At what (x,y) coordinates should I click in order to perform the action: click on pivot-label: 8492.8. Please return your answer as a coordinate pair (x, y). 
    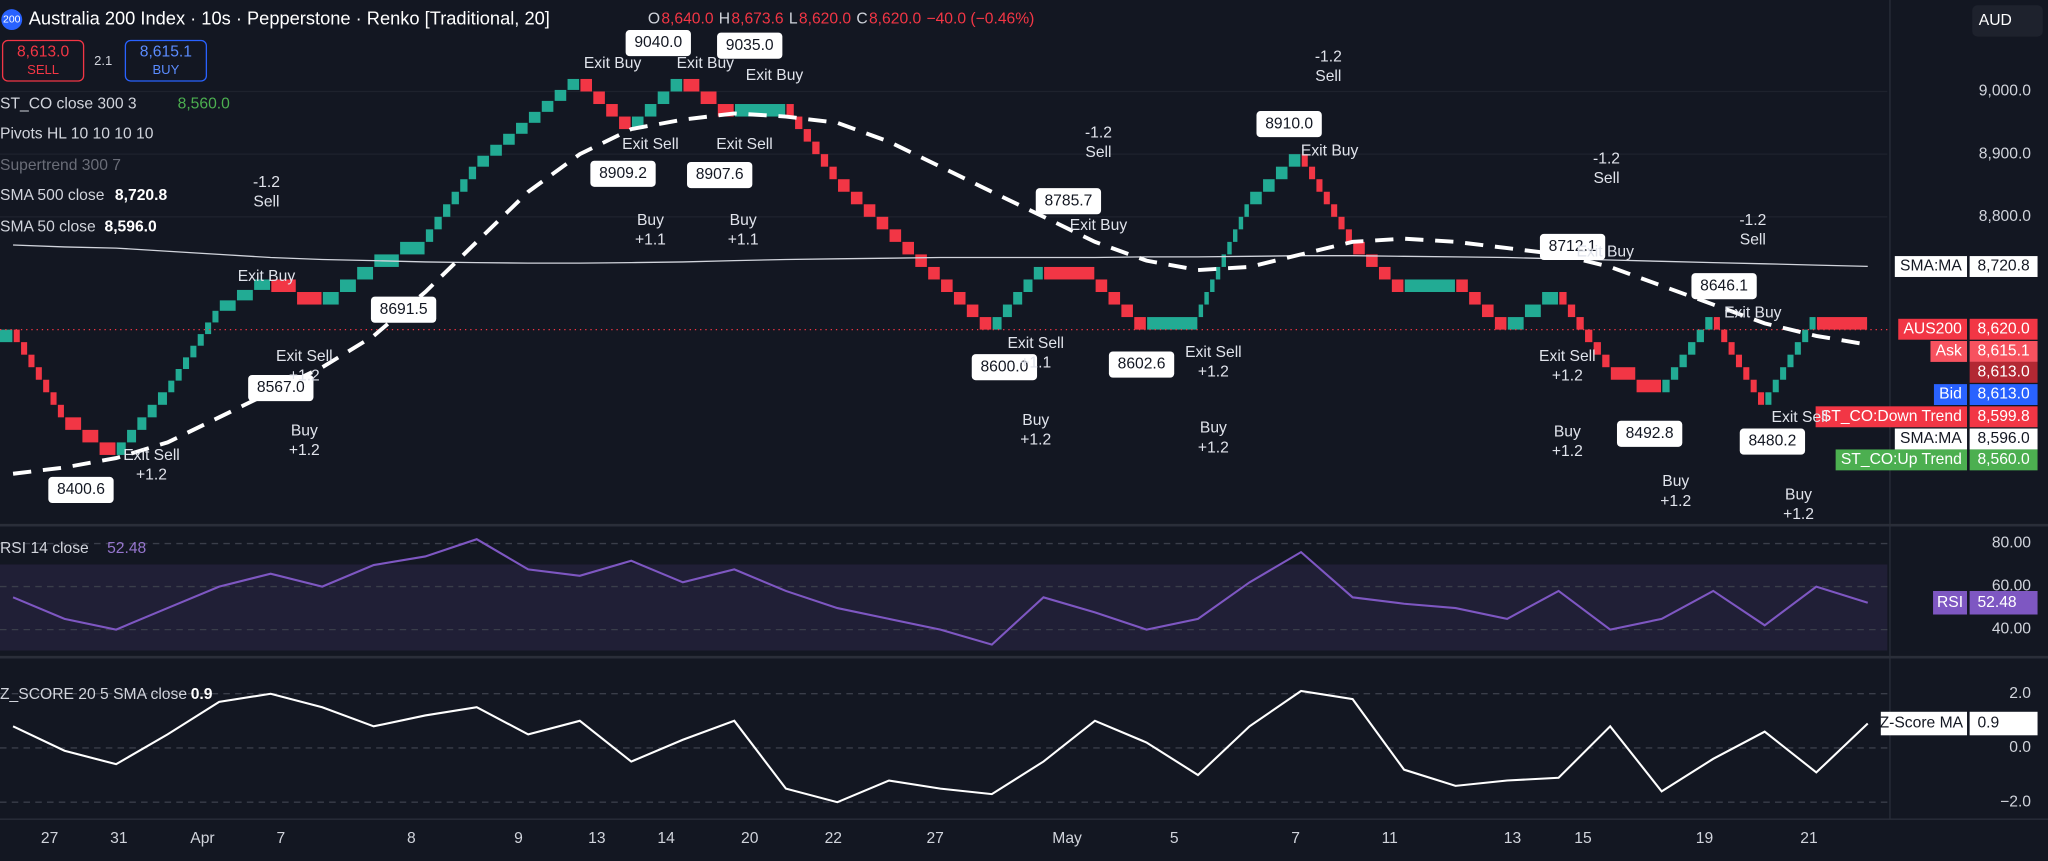
    Looking at the image, I should click on (1650, 433).